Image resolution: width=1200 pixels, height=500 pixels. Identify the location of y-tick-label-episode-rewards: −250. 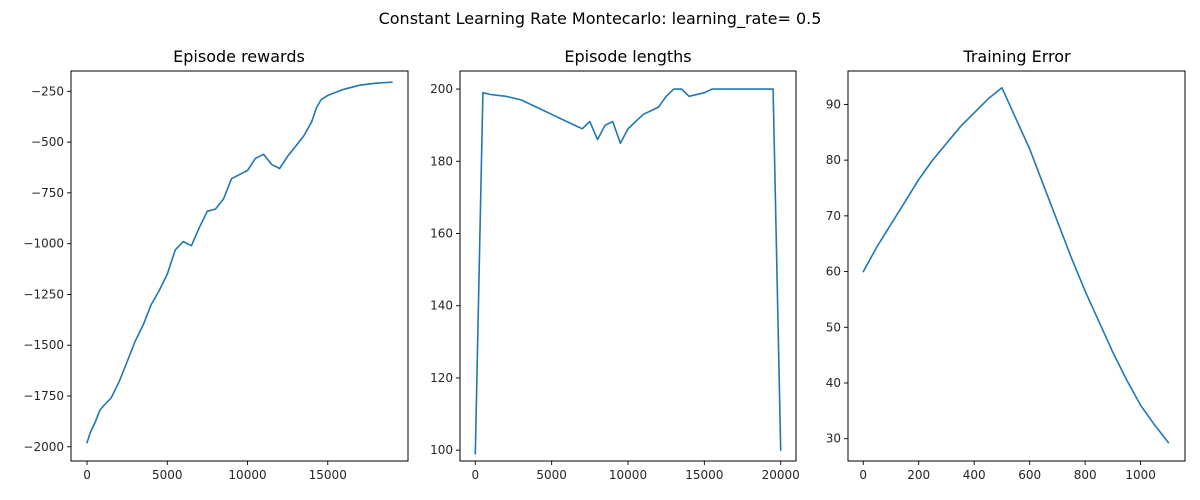
(47, 91).